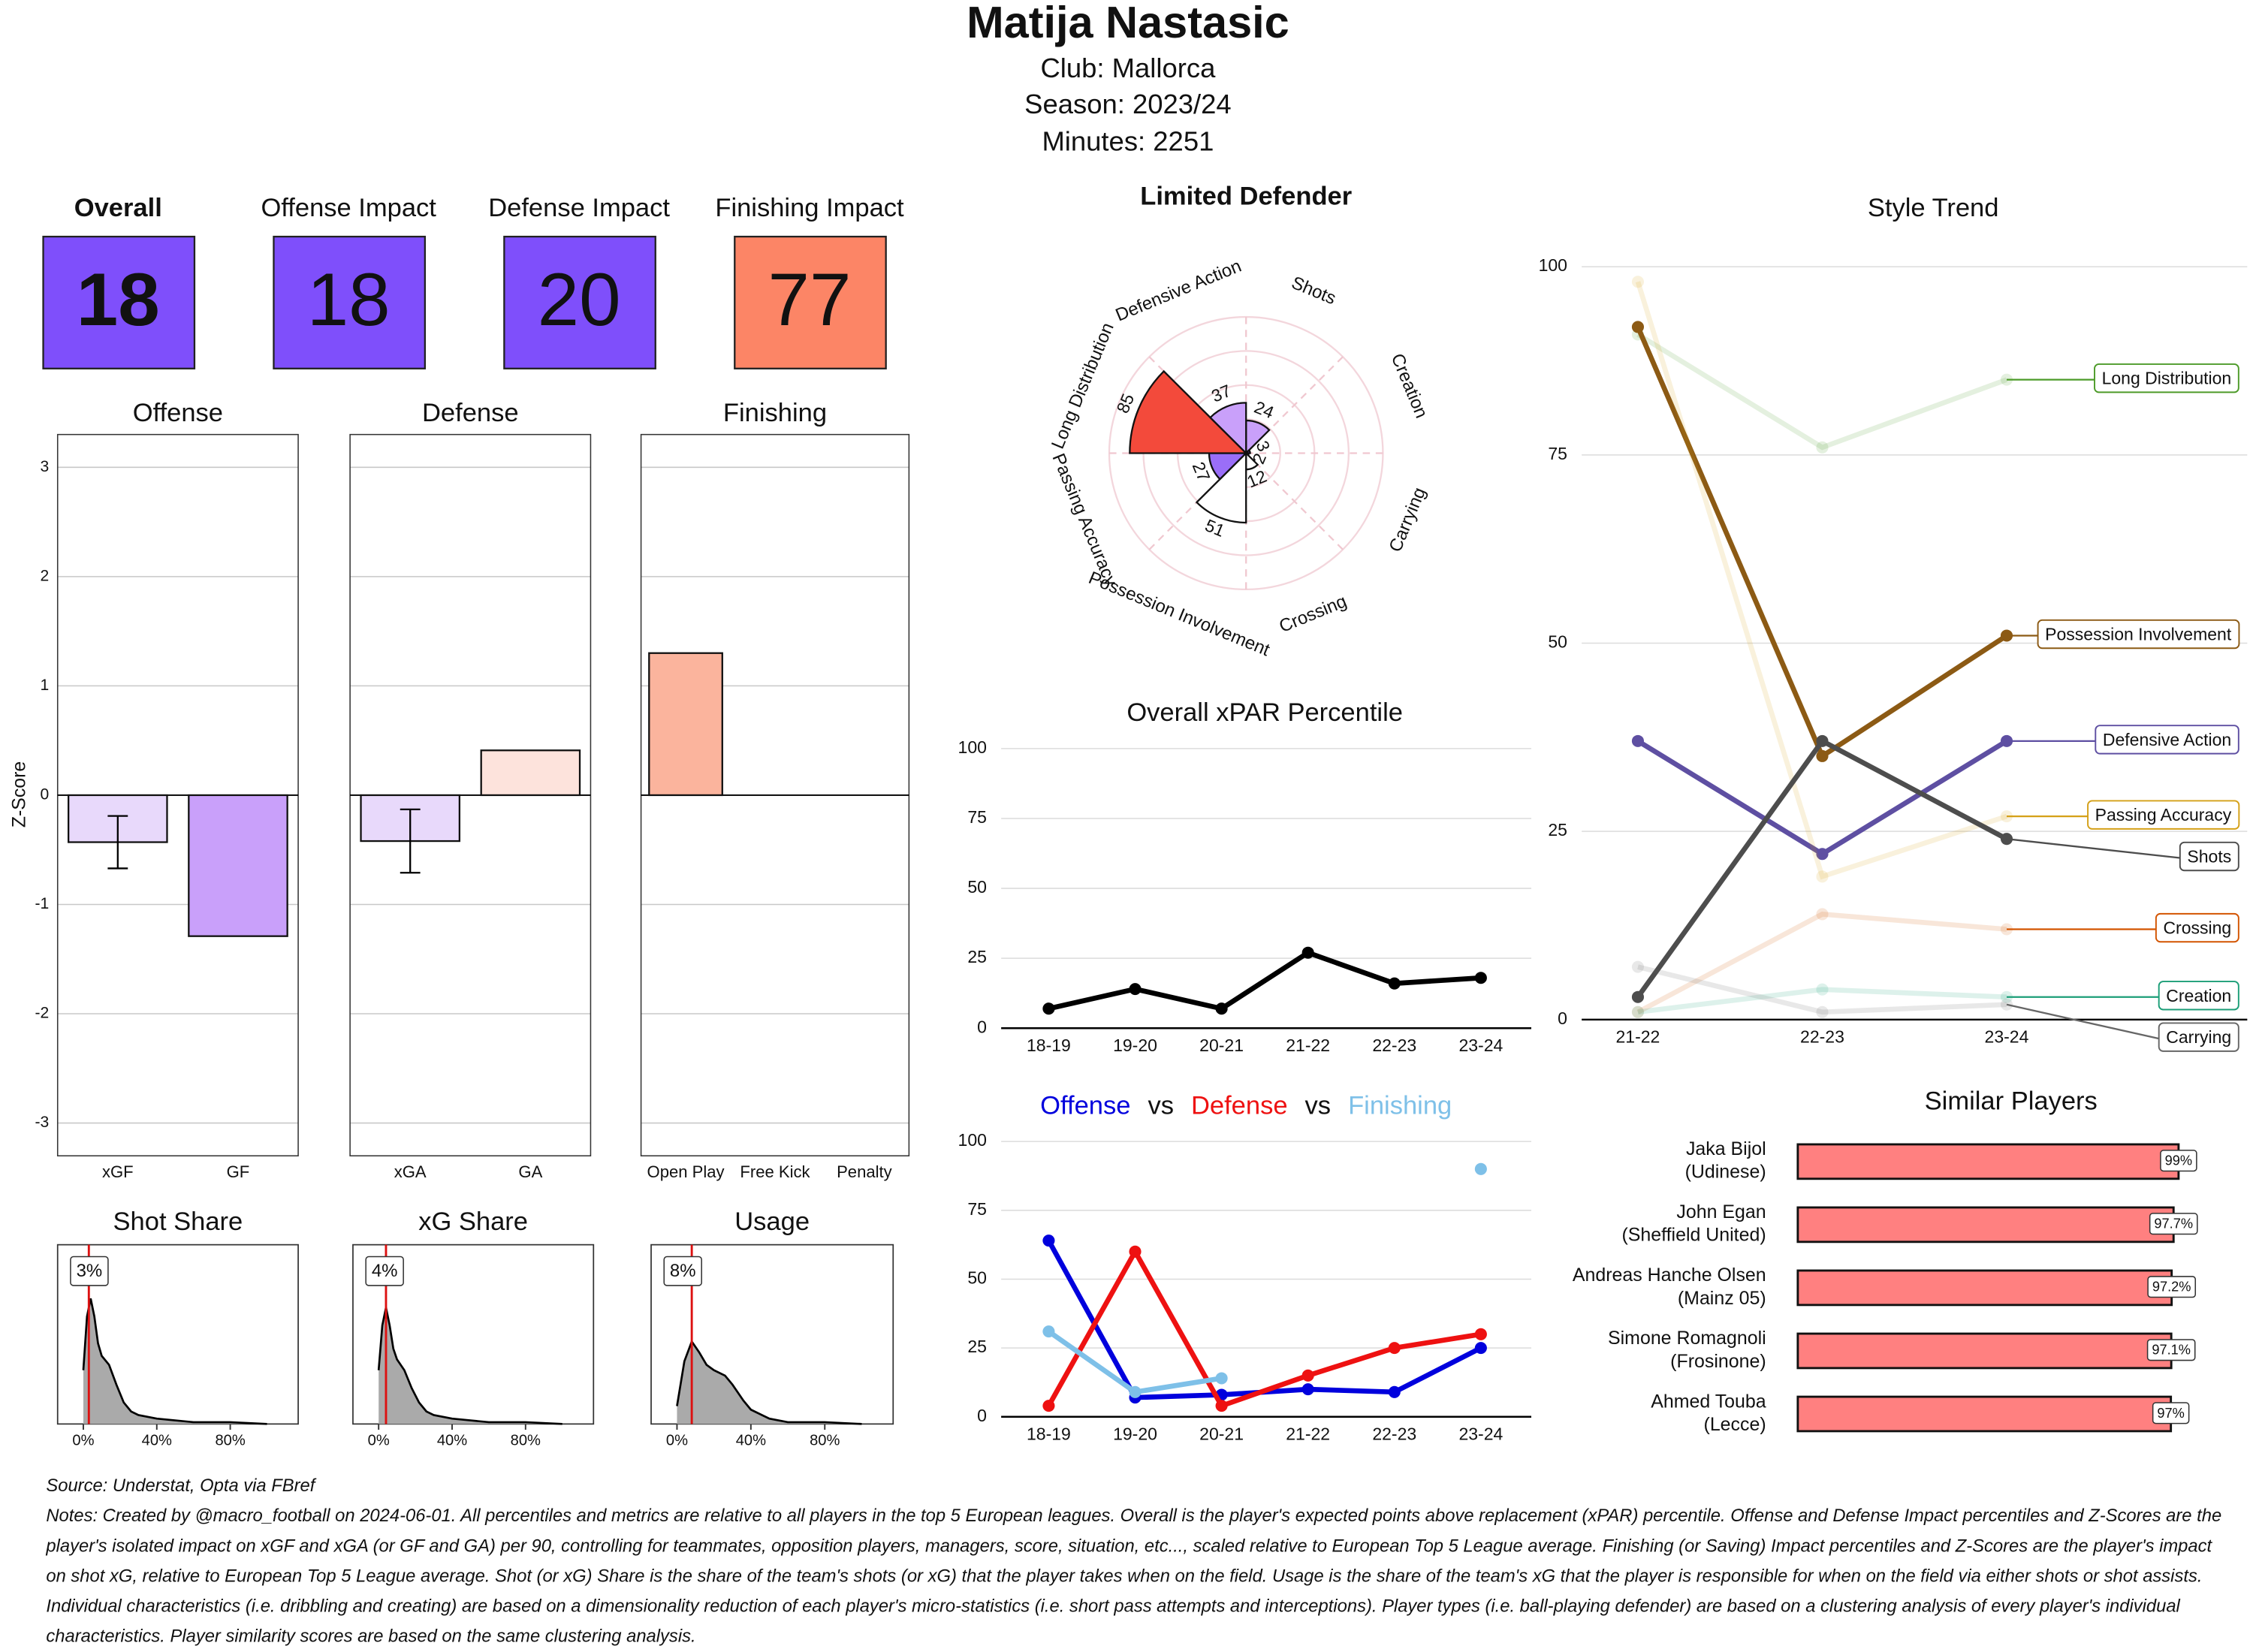  What do you see at coordinates (1669, 1275) in the screenshot?
I see `player-name: Andreas Hanche Olsen` at bounding box center [1669, 1275].